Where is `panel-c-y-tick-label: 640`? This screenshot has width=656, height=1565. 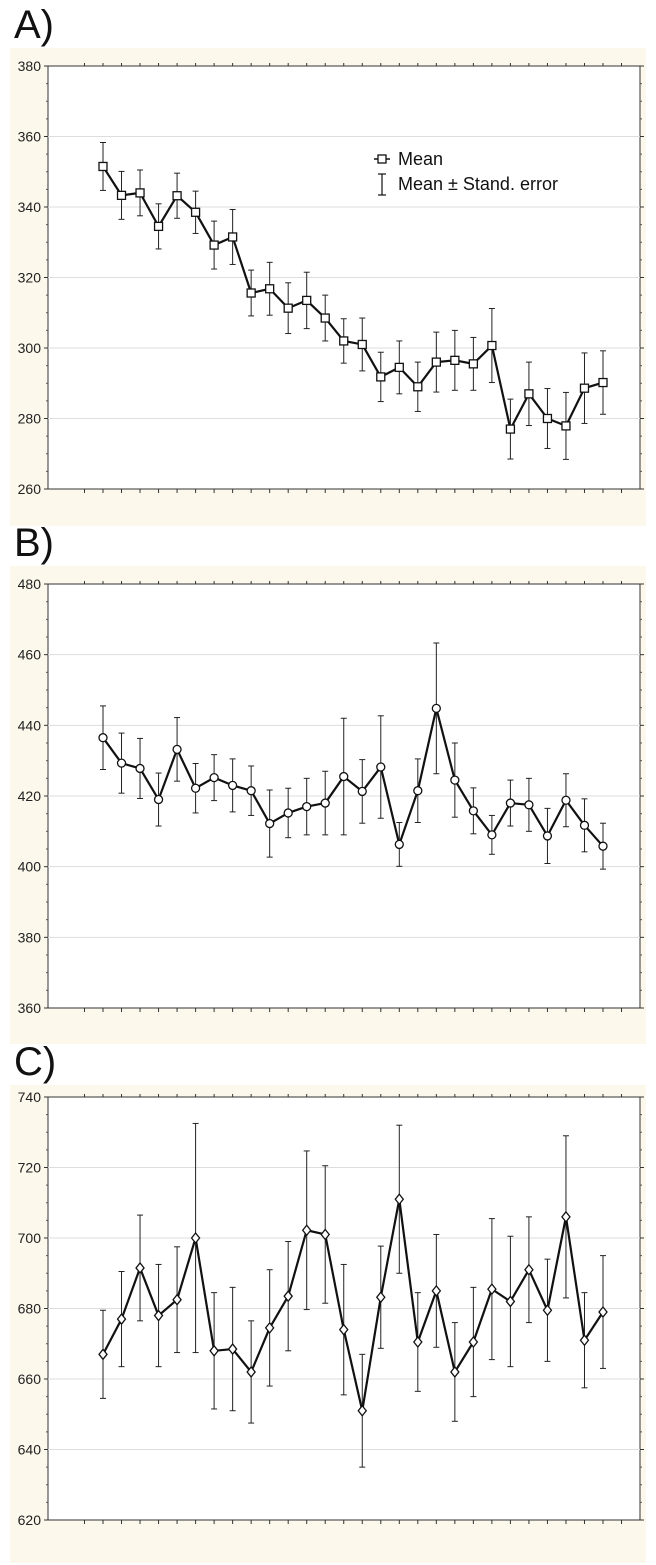 panel-c-y-tick-label: 640 is located at coordinates (30, 1450).